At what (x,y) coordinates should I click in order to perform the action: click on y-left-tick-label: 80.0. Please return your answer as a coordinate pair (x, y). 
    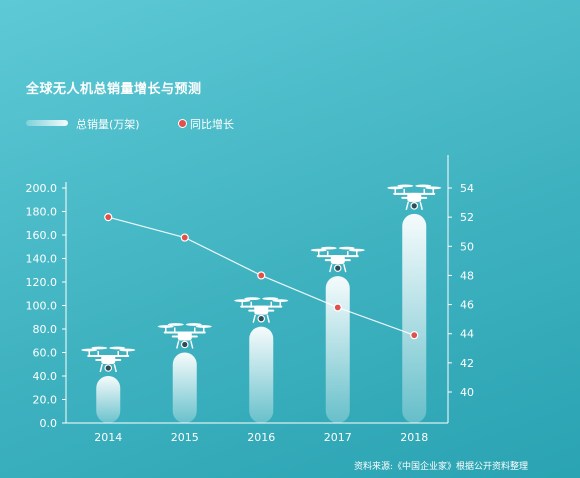
    Looking at the image, I should click on (45, 329).